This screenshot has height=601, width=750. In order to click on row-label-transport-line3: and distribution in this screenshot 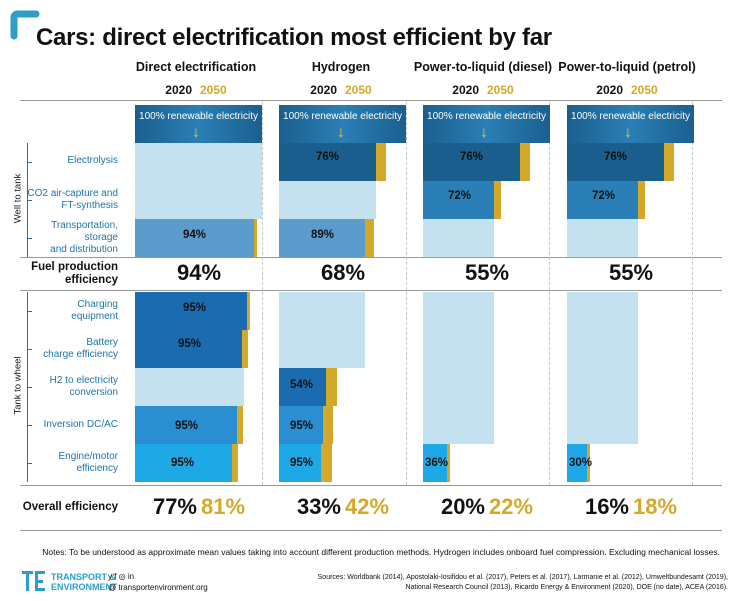, I will do `click(84, 249)`.